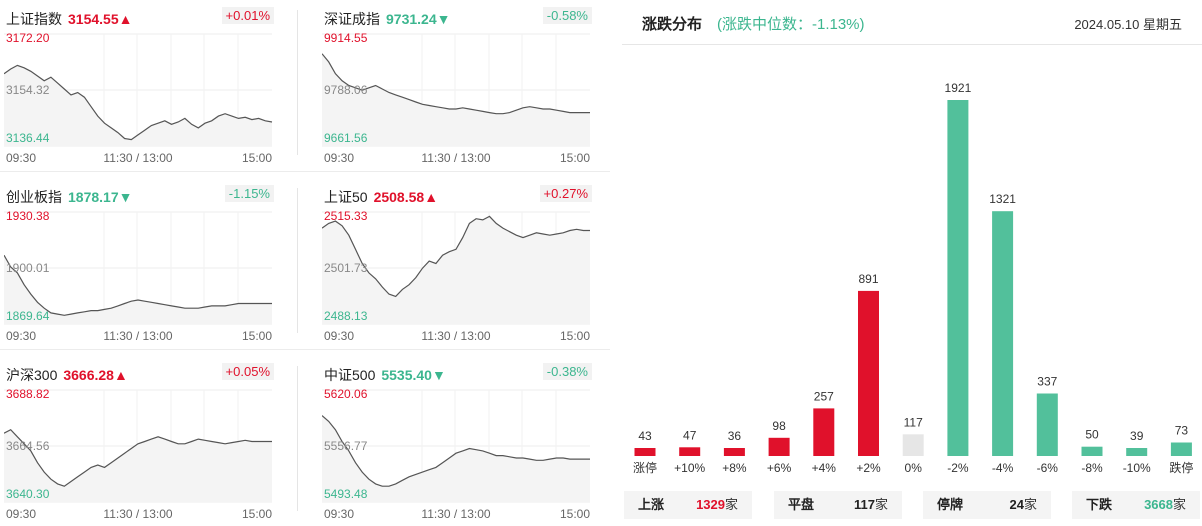  Describe the element at coordinates (387, 19) in the screenshot. I see `index-title: 深证成指 9731.24▼` at that location.